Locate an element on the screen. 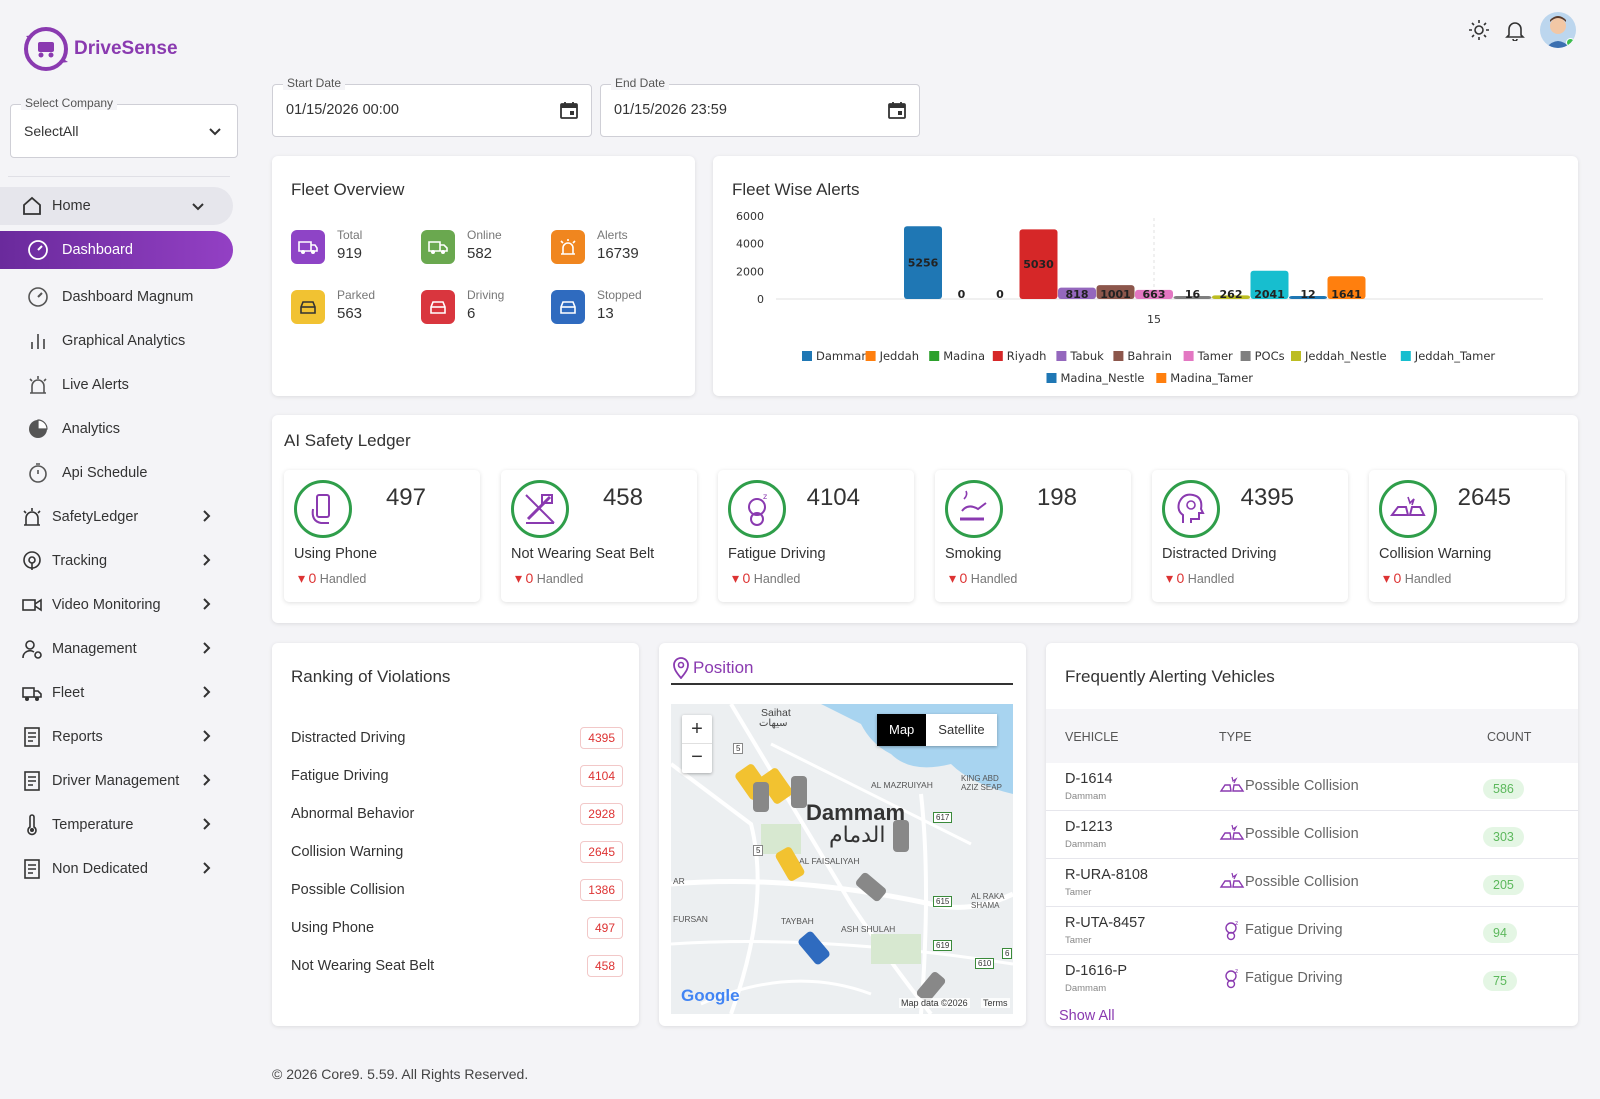 This screenshot has height=1099, width=1600. alert-type-label: Fatigue Driving is located at coordinates (1294, 978).